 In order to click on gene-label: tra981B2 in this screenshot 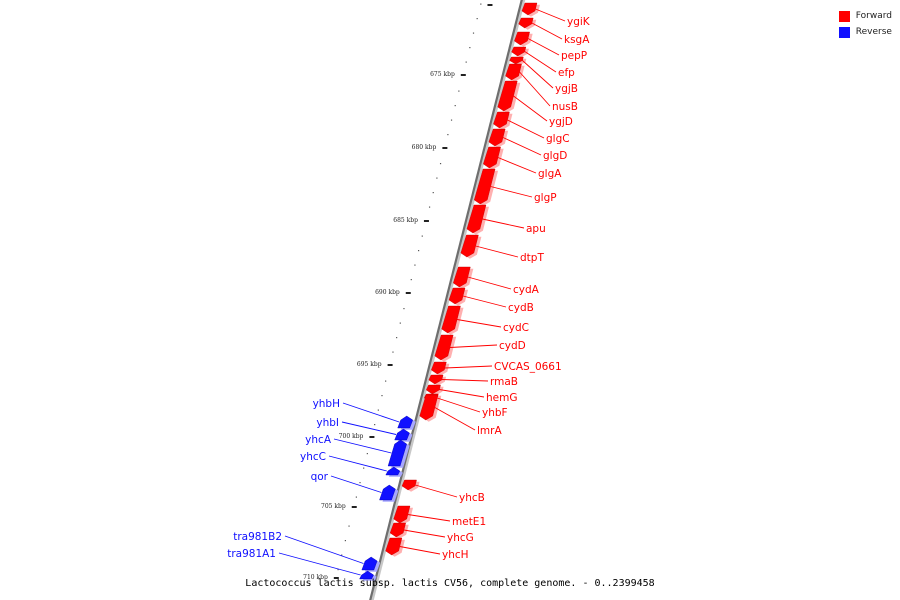, I will do `click(257, 537)`.